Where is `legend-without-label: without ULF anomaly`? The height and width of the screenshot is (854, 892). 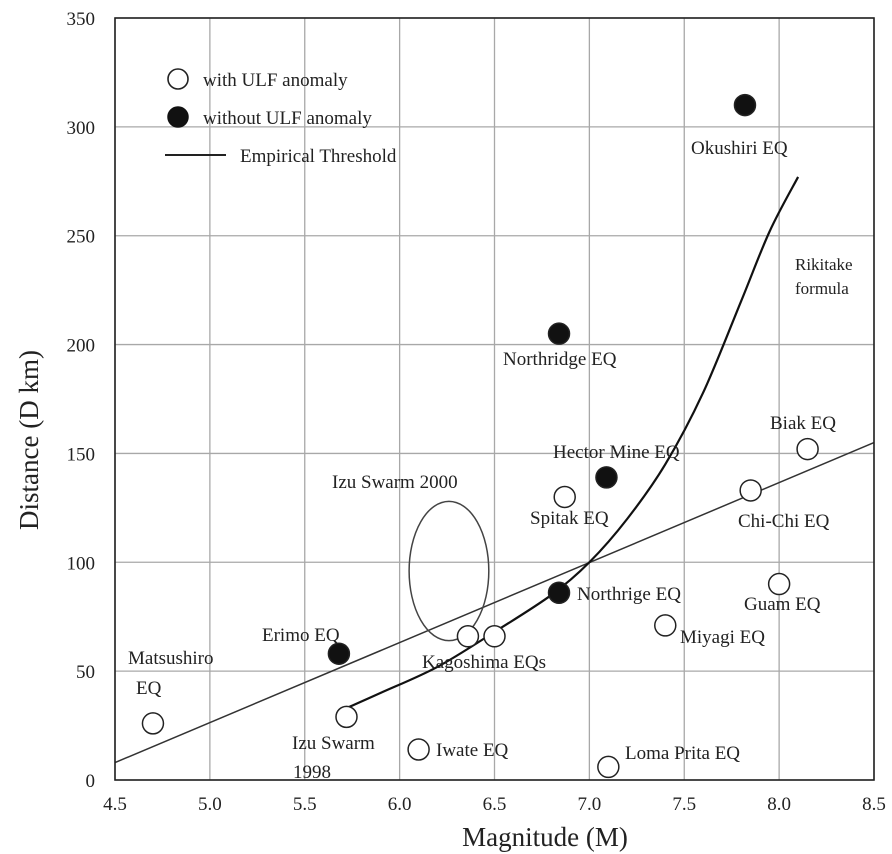 legend-without-label: without ULF anomaly is located at coordinates (287, 118).